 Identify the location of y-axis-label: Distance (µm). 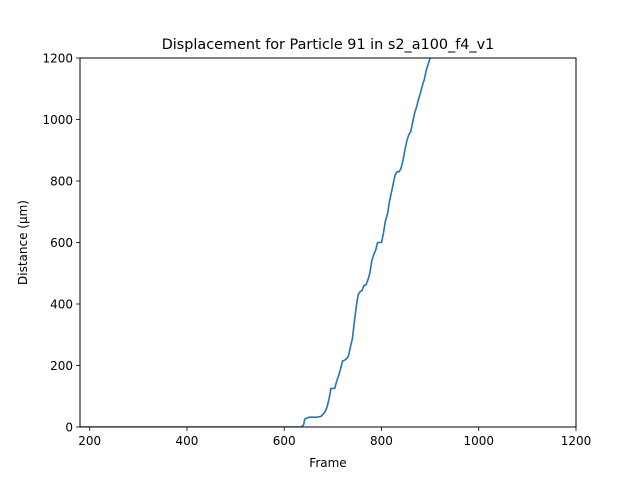
(23, 242).